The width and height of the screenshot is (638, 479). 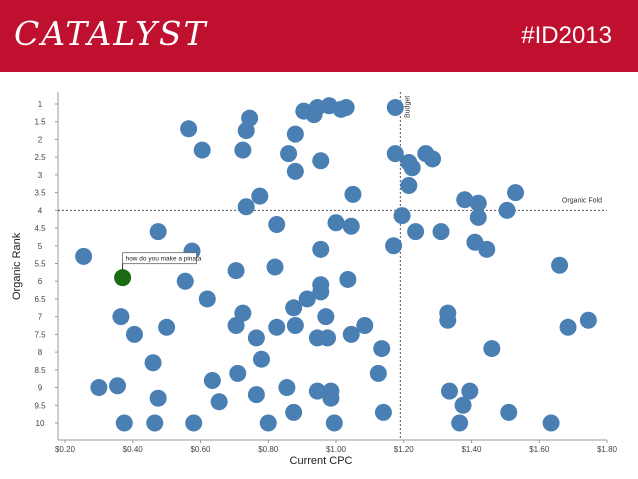 I want to click on brand-logo: CATALYST, so click(x=111, y=33).